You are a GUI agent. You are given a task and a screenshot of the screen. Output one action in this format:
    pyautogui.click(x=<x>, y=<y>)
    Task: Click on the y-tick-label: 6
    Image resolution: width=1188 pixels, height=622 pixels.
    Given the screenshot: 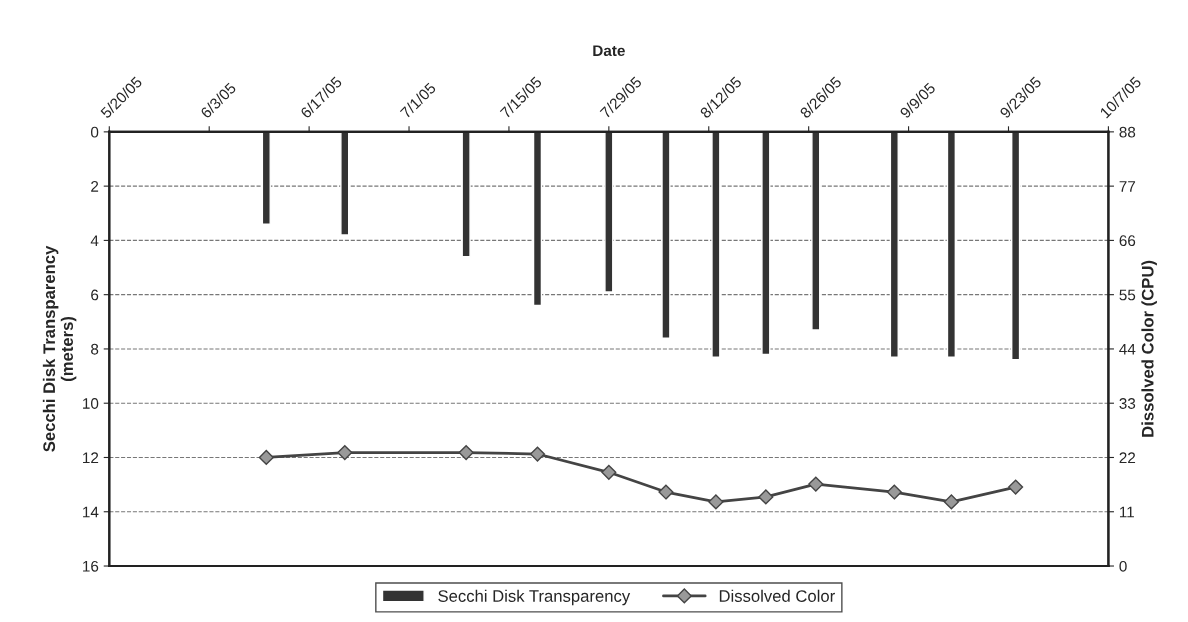 What is the action you would take?
    pyautogui.click(x=95, y=295)
    